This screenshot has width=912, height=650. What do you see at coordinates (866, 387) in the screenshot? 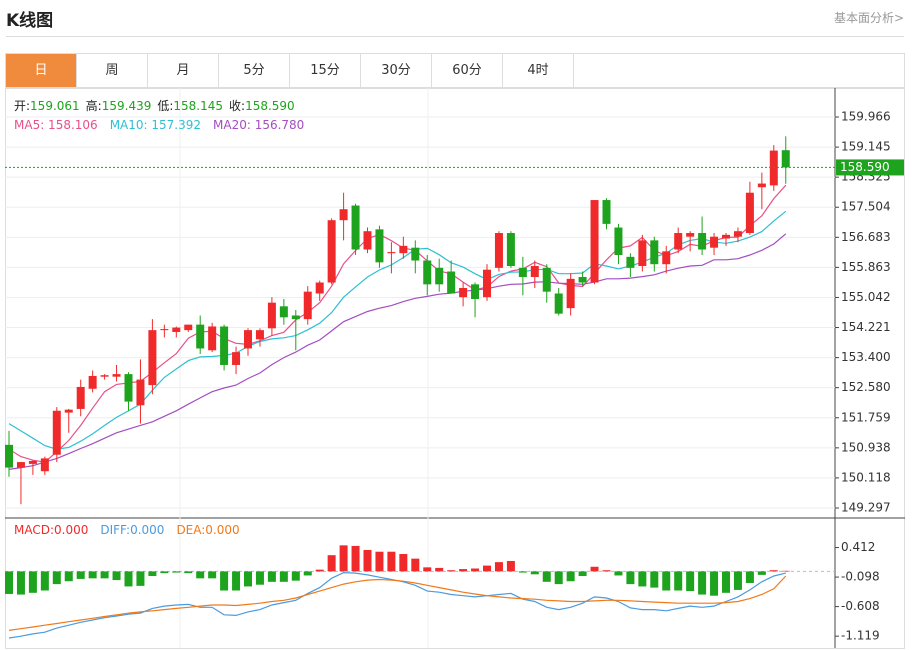
I see `y-tick-label: 152.580` at bounding box center [866, 387].